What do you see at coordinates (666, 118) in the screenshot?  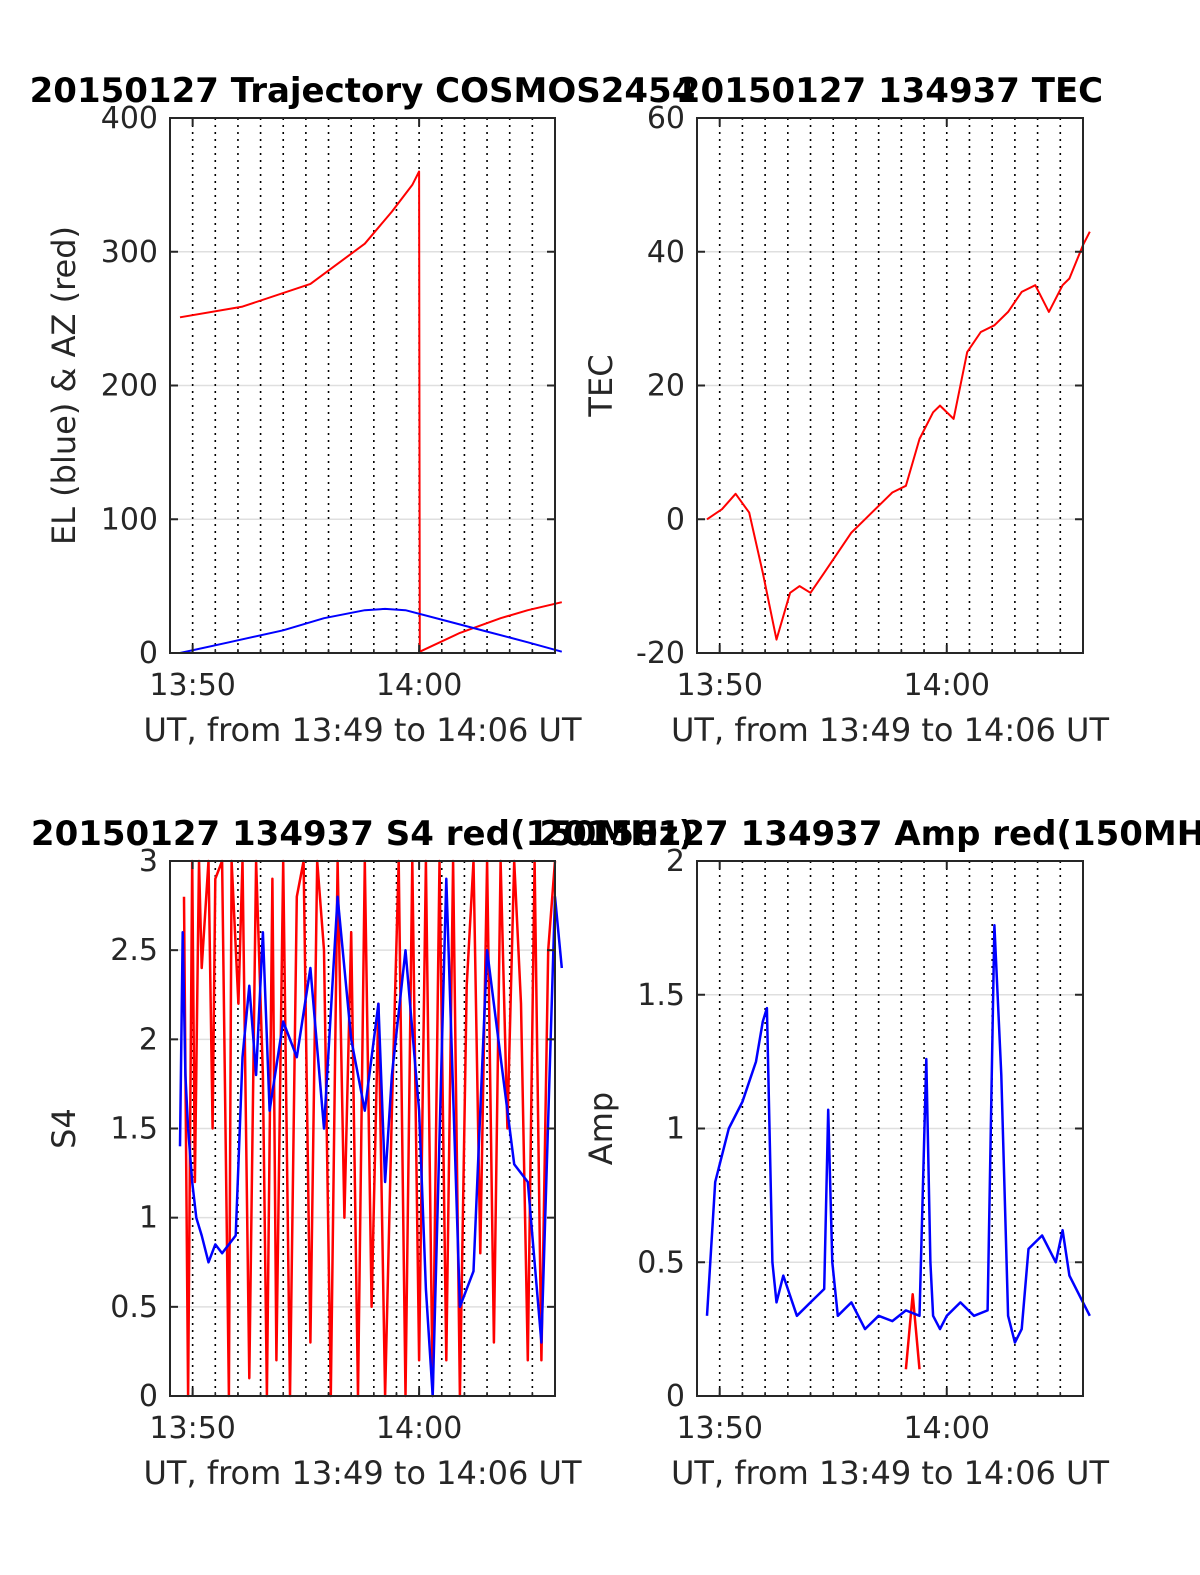 I see `y-tick-label: 60` at bounding box center [666, 118].